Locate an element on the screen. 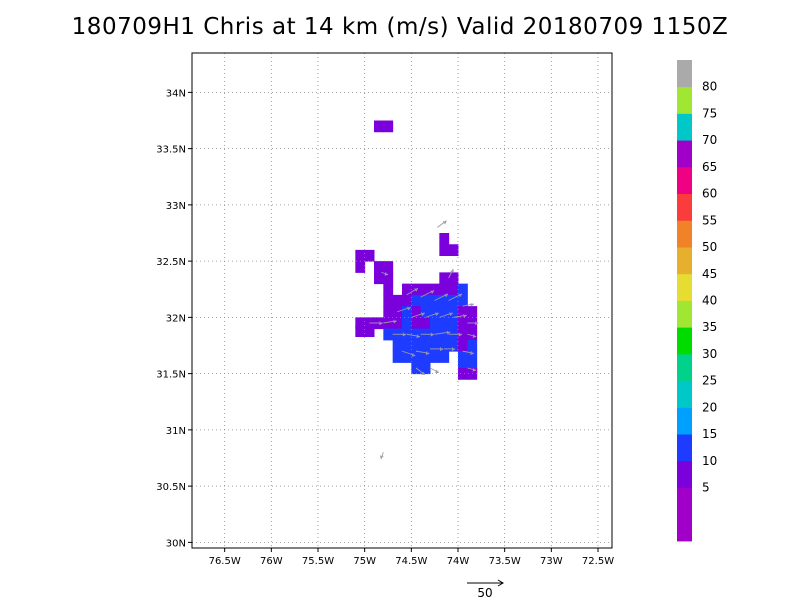 The width and height of the screenshot is (800, 600). colorbar-label: 5 is located at coordinates (706, 488).